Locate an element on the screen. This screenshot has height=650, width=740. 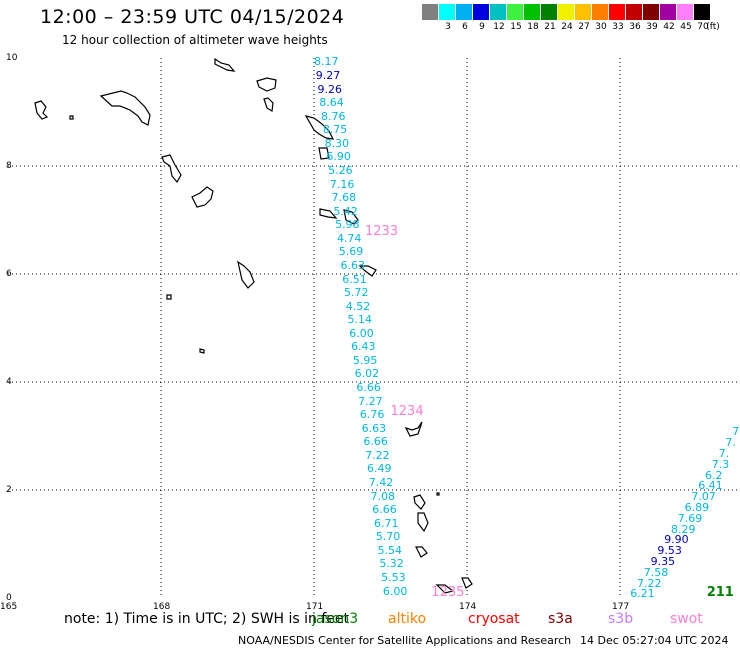
colorbar-unit: (ft) is located at coordinates (713, 27).